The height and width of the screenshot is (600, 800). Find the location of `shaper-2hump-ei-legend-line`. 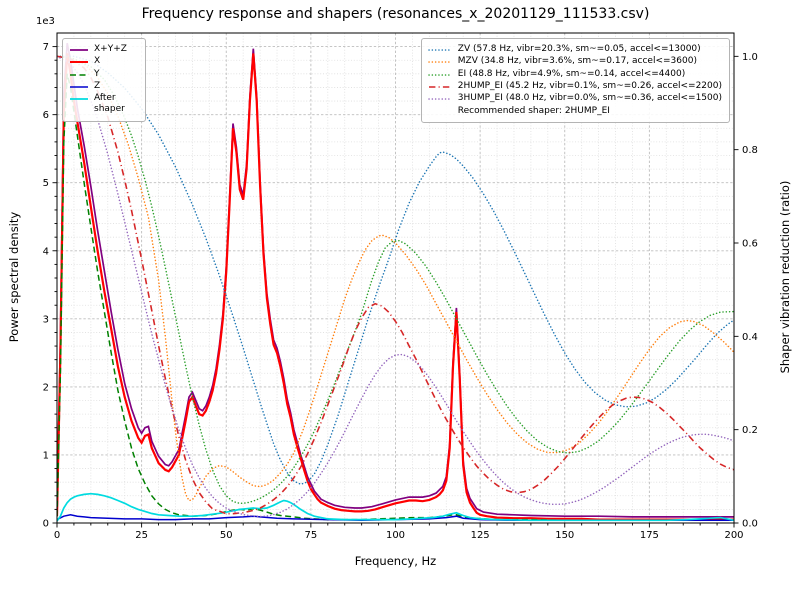

shaper-2hump-ei-legend-line is located at coordinates (439, 86).